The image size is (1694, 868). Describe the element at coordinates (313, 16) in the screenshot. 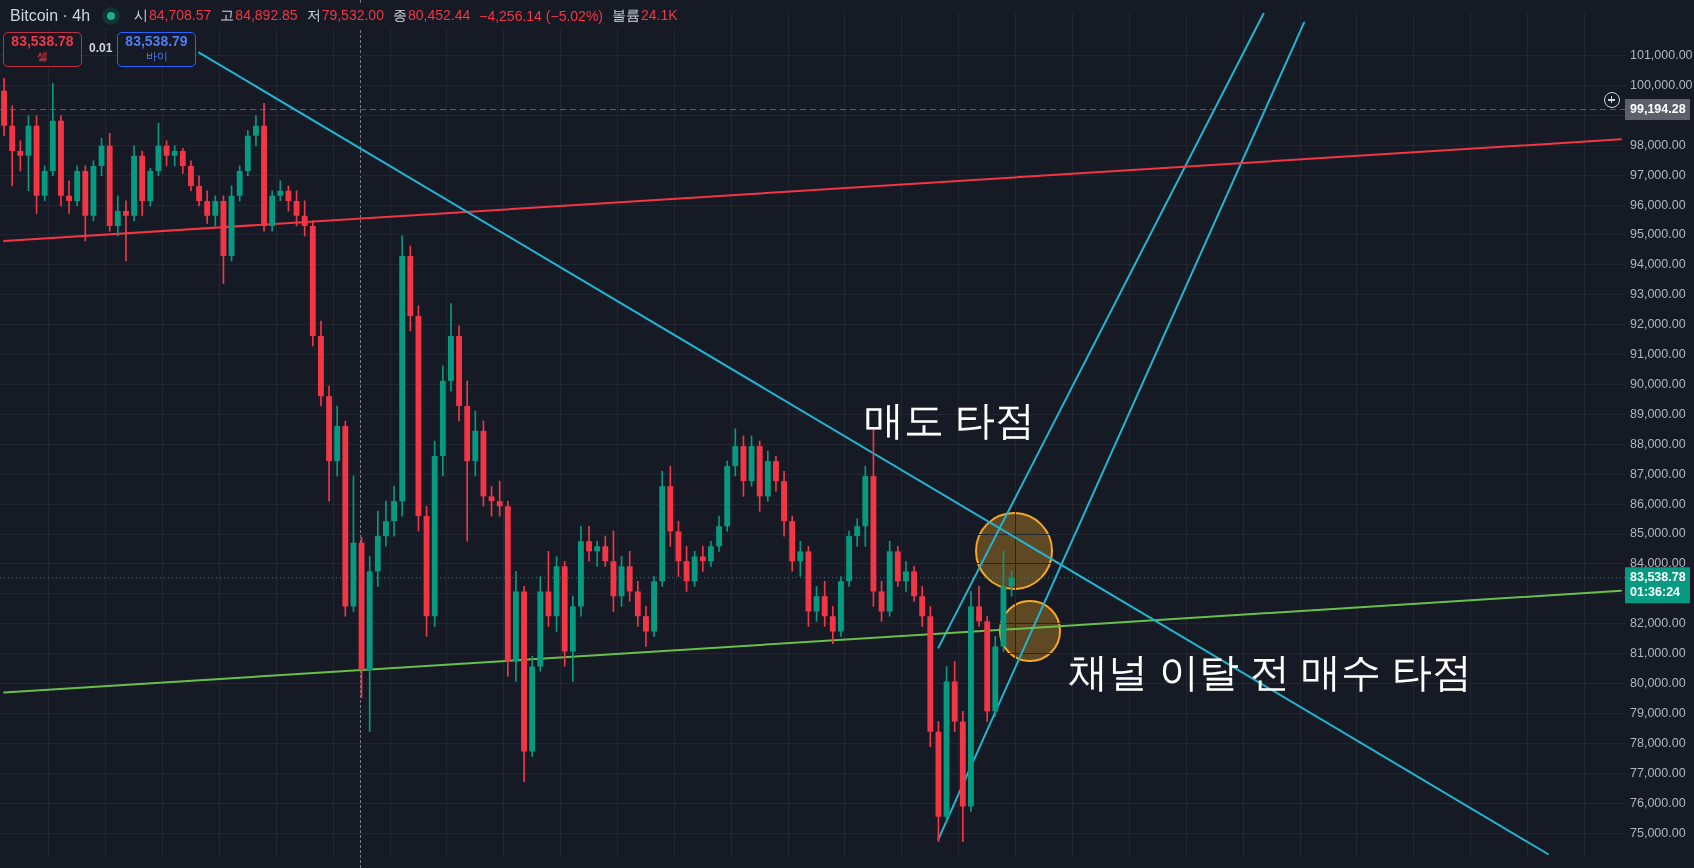

I see `annotation: 저` at that location.